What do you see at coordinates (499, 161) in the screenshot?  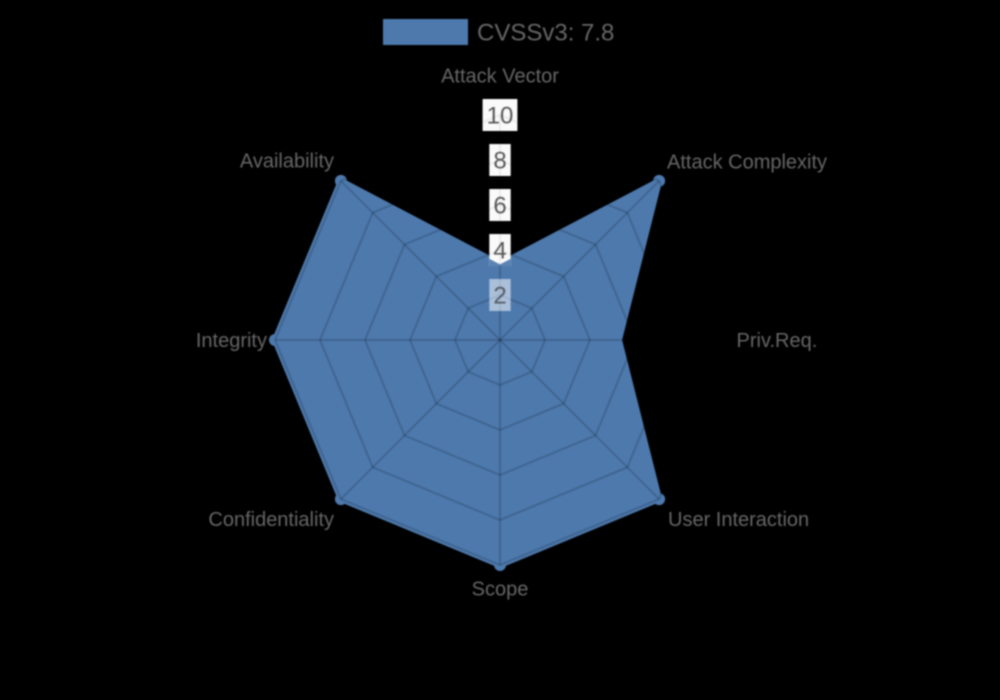 I see `svg-text: 8` at bounding box center [499, 161].